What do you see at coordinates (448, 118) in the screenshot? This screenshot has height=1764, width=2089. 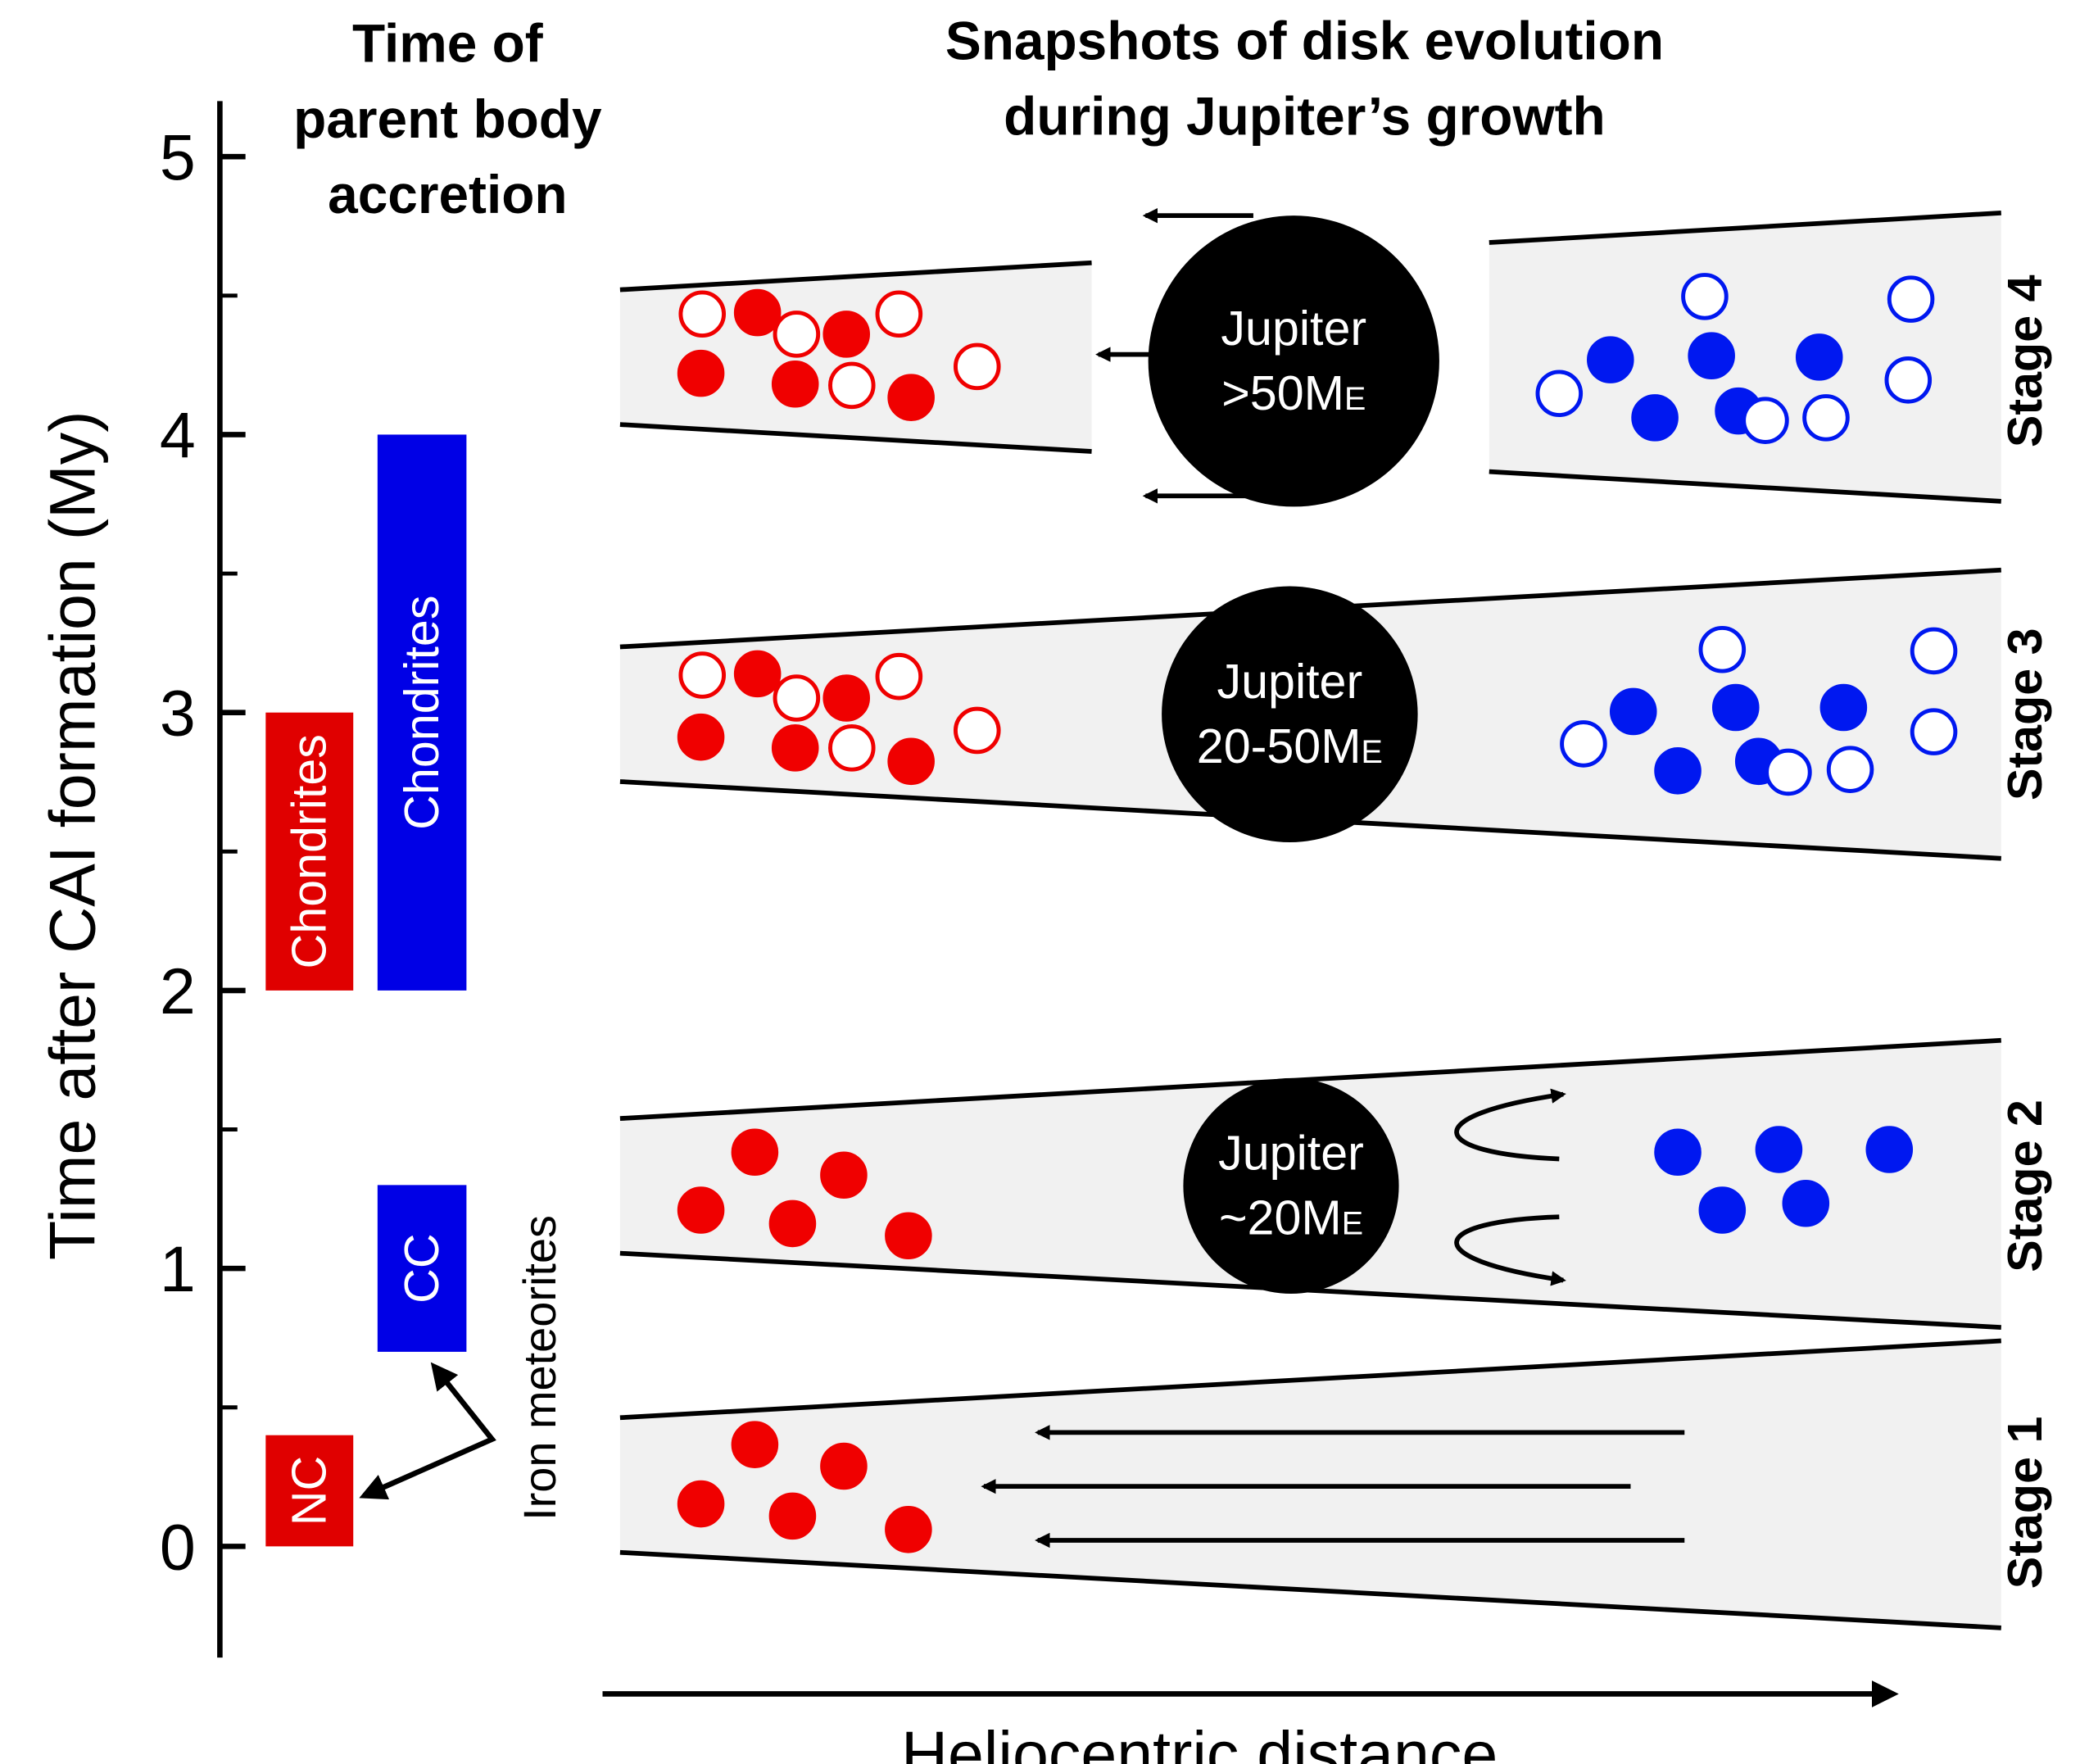 I see `left-title: parent body` at bounding box center [448, 118].